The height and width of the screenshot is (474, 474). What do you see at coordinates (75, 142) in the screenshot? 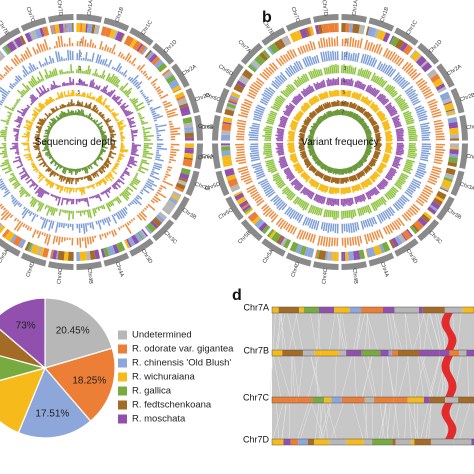
I see `track-baseline` at bounding box center [75, 142].